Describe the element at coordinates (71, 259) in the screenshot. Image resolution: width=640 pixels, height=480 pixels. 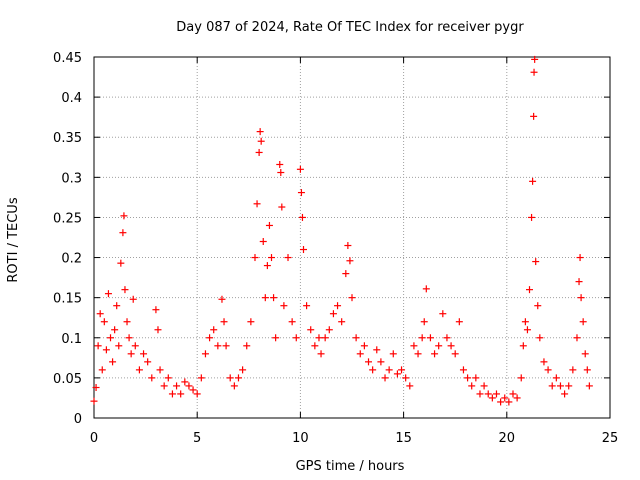
I see `y-tick-label: 0.2` at that location.